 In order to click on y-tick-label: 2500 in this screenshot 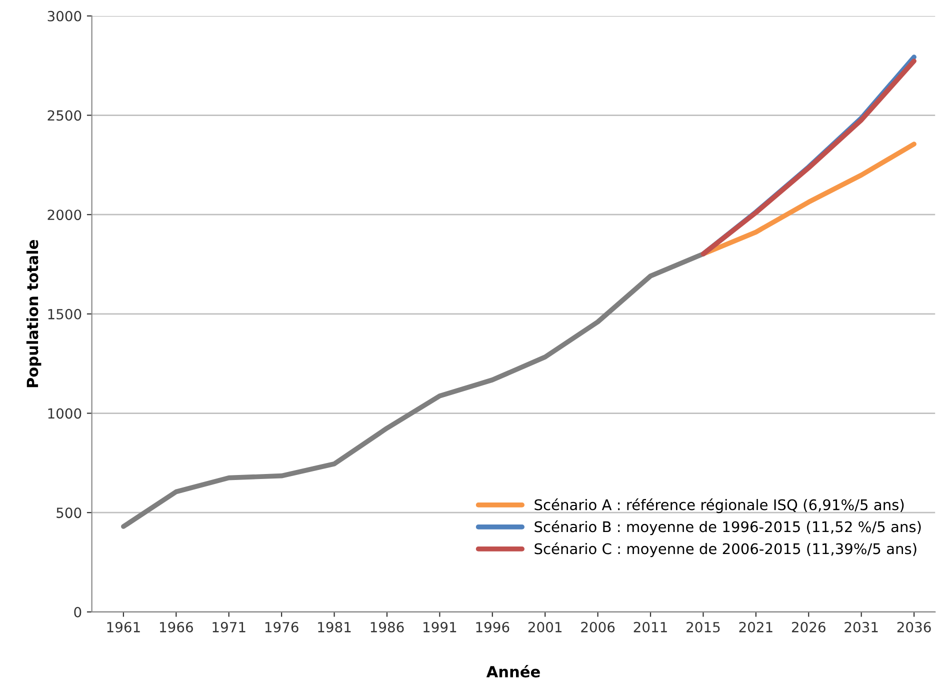, I will do `click(65, 115)`.